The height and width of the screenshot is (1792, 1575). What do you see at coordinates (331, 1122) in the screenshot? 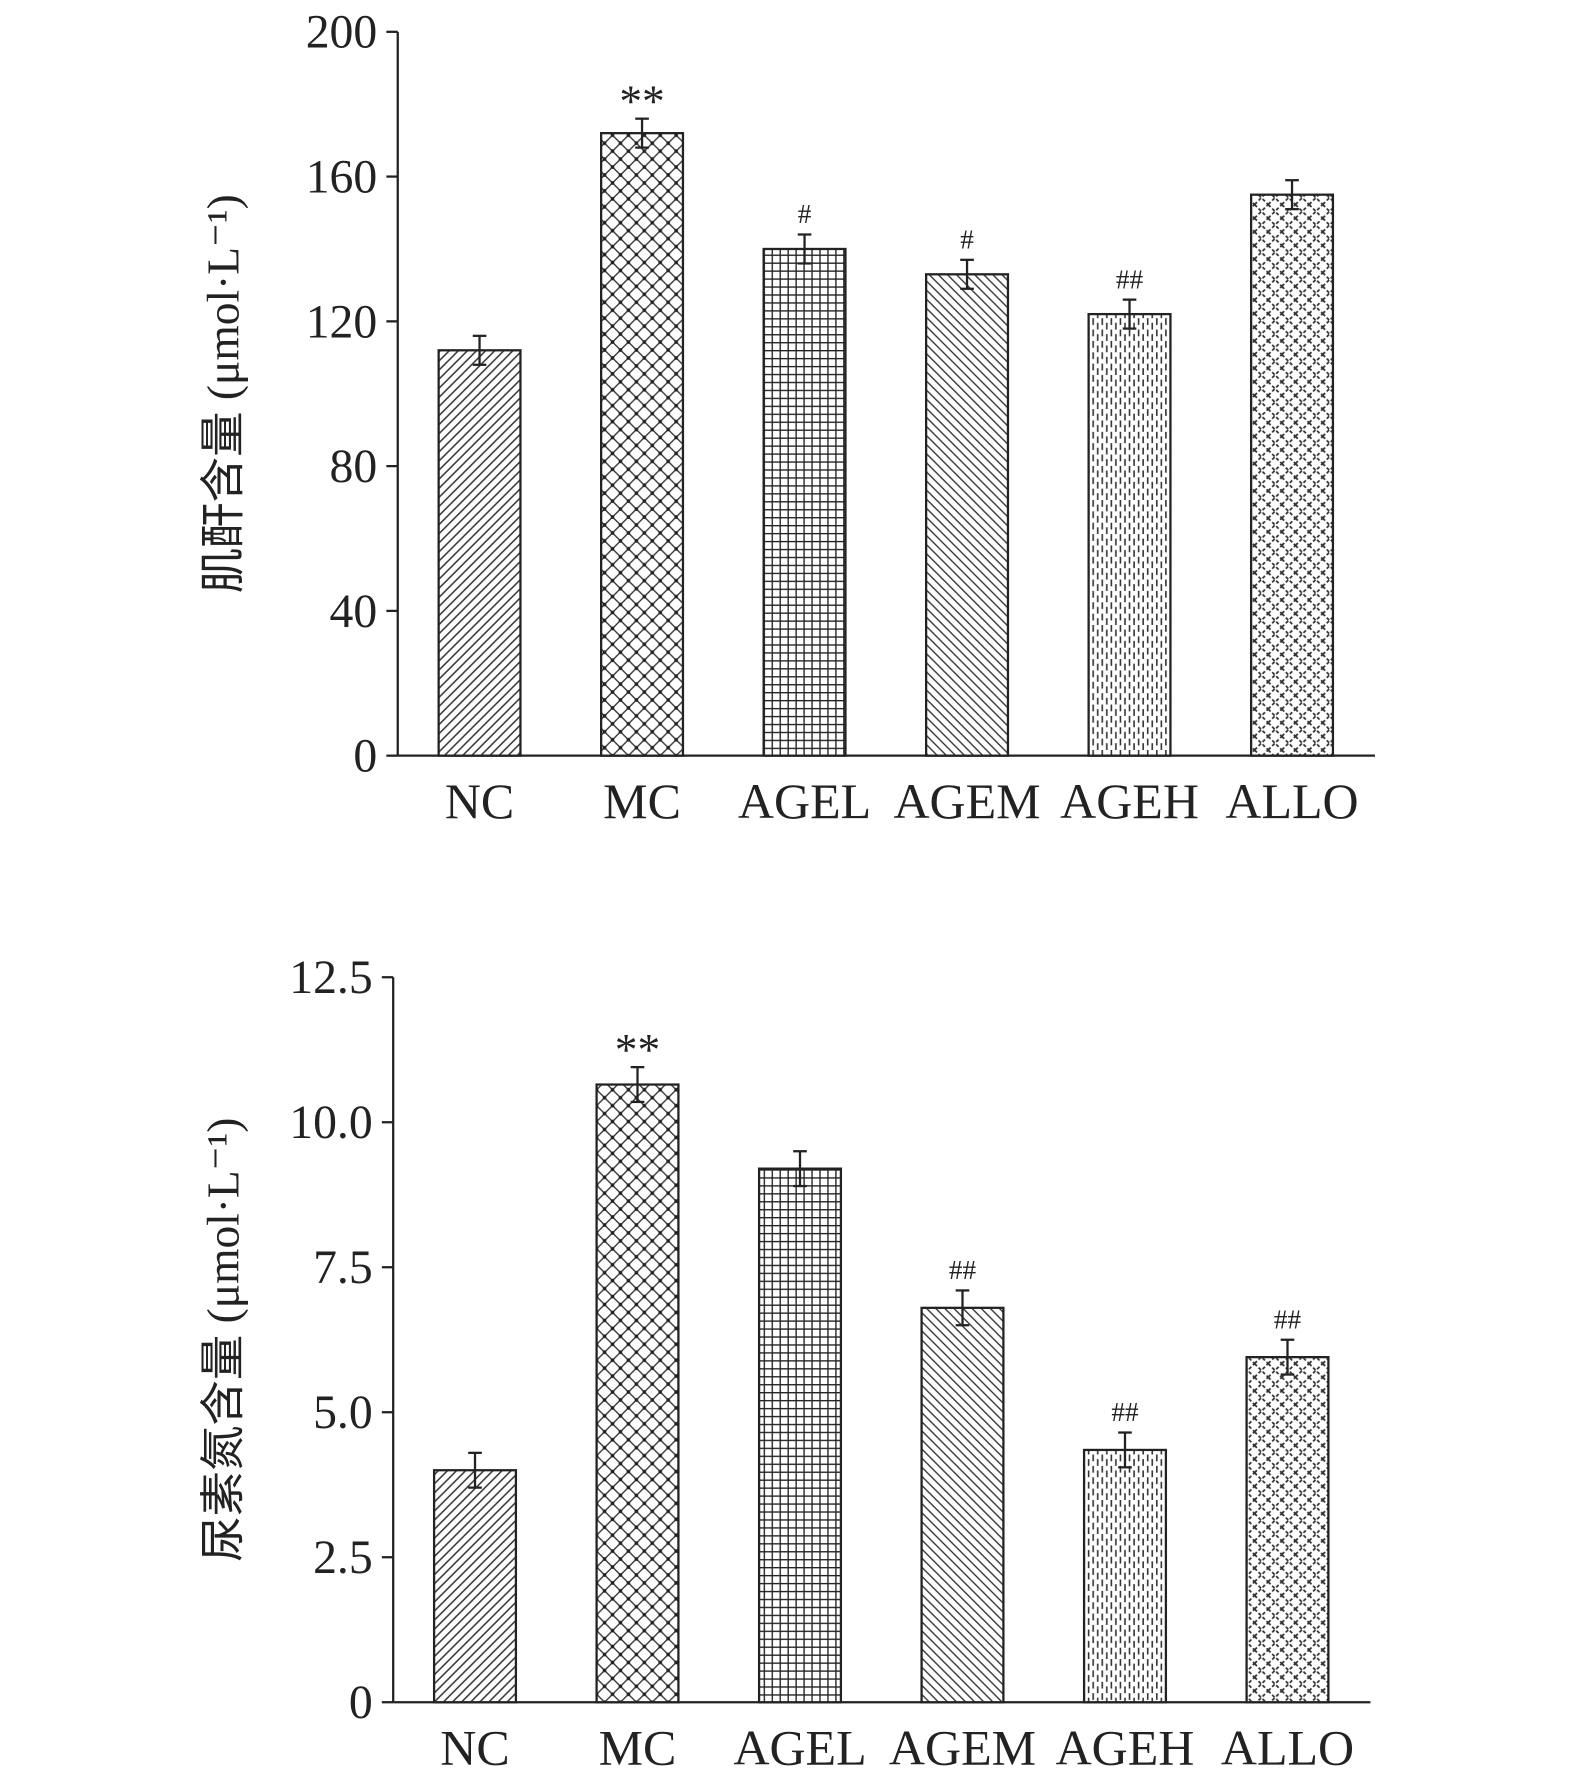
I see `y-tick-label: 10.0` at bounding box center [331, 1122].